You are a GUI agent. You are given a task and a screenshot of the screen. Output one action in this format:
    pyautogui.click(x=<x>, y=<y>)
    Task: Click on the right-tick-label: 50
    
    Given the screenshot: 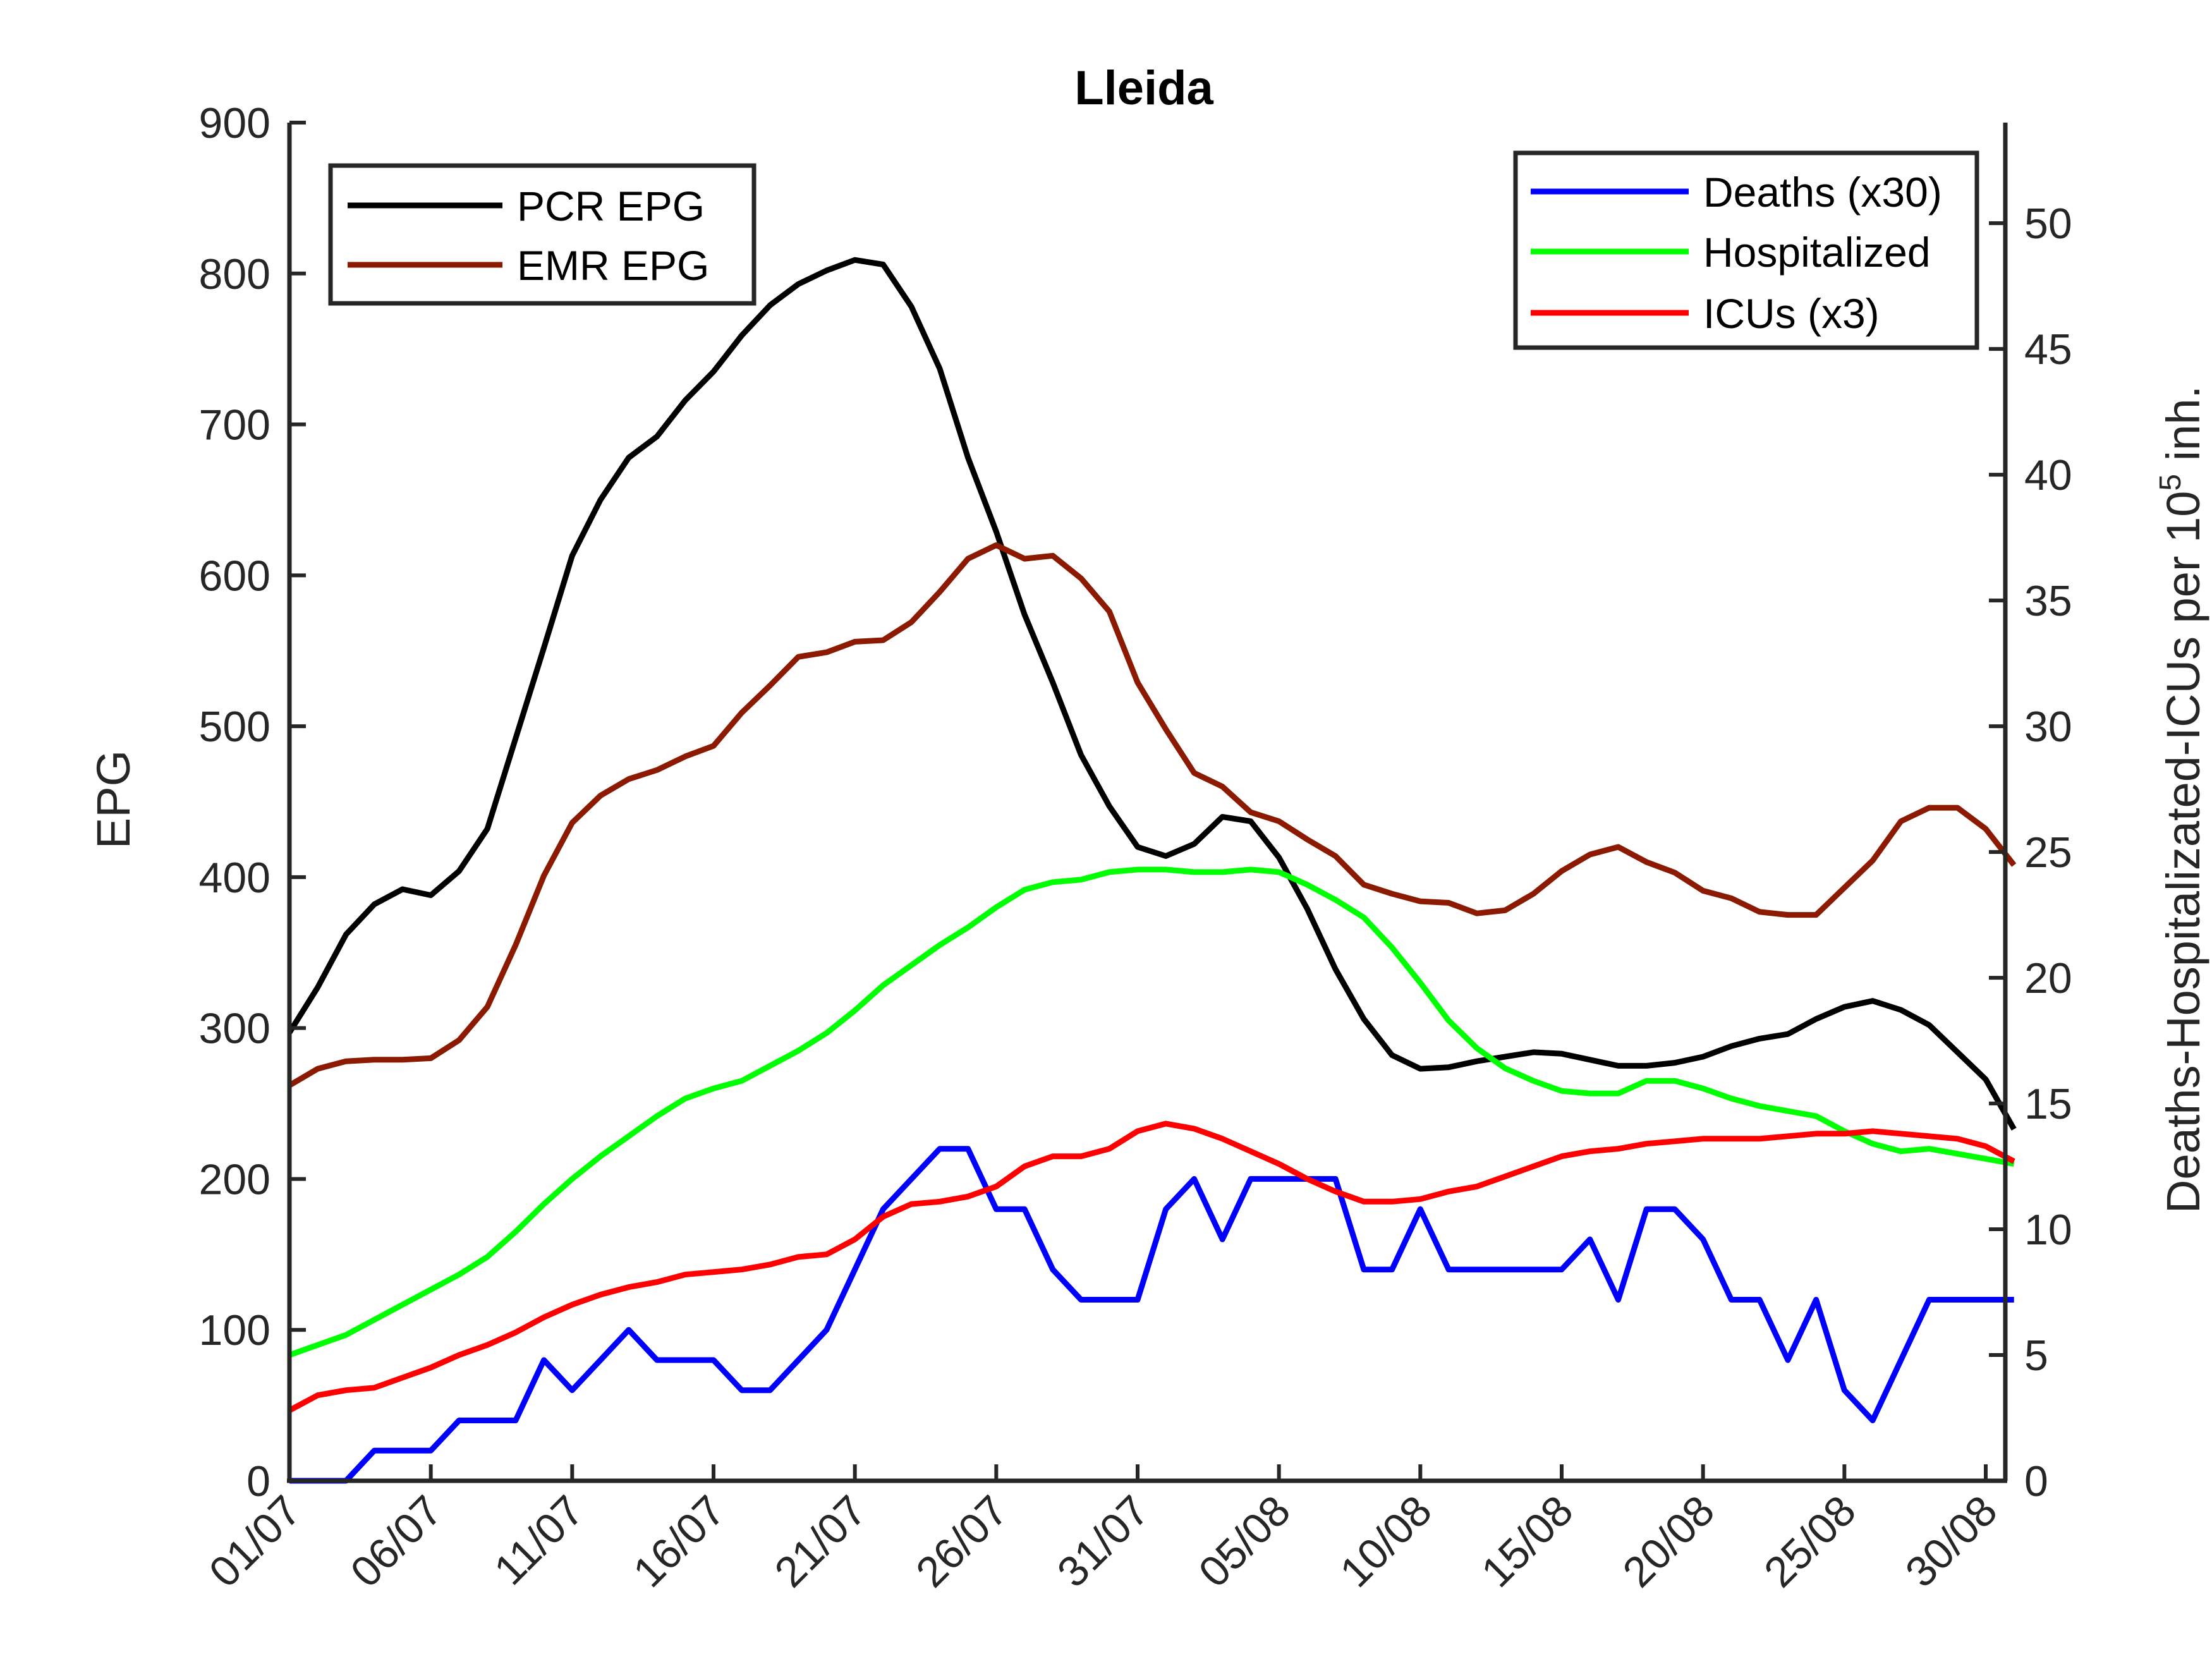 What is the action you would take?
    pyautogui.click(x=2048, y=224)
    